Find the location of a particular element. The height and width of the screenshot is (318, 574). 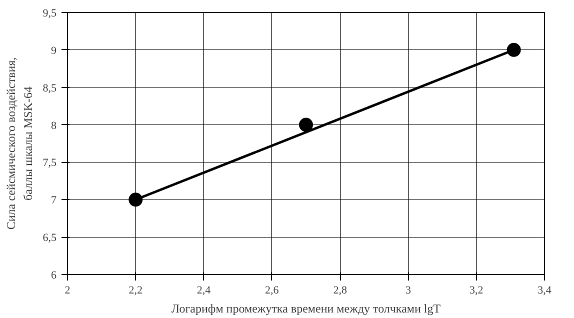

x-tick-label: 2,8 is located at coordinates (340, 290).